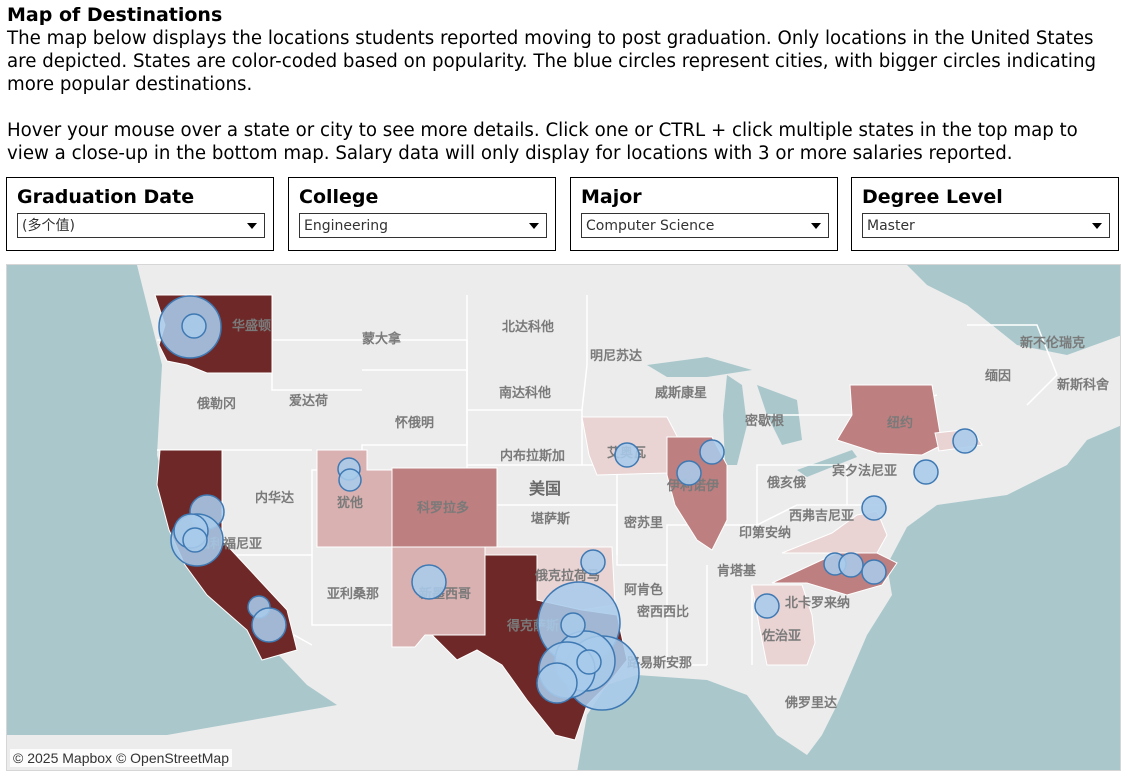 This screenshot has height=780, width=1126. I want to click on state-label: 北卡罗来纳, so click(817, 603).